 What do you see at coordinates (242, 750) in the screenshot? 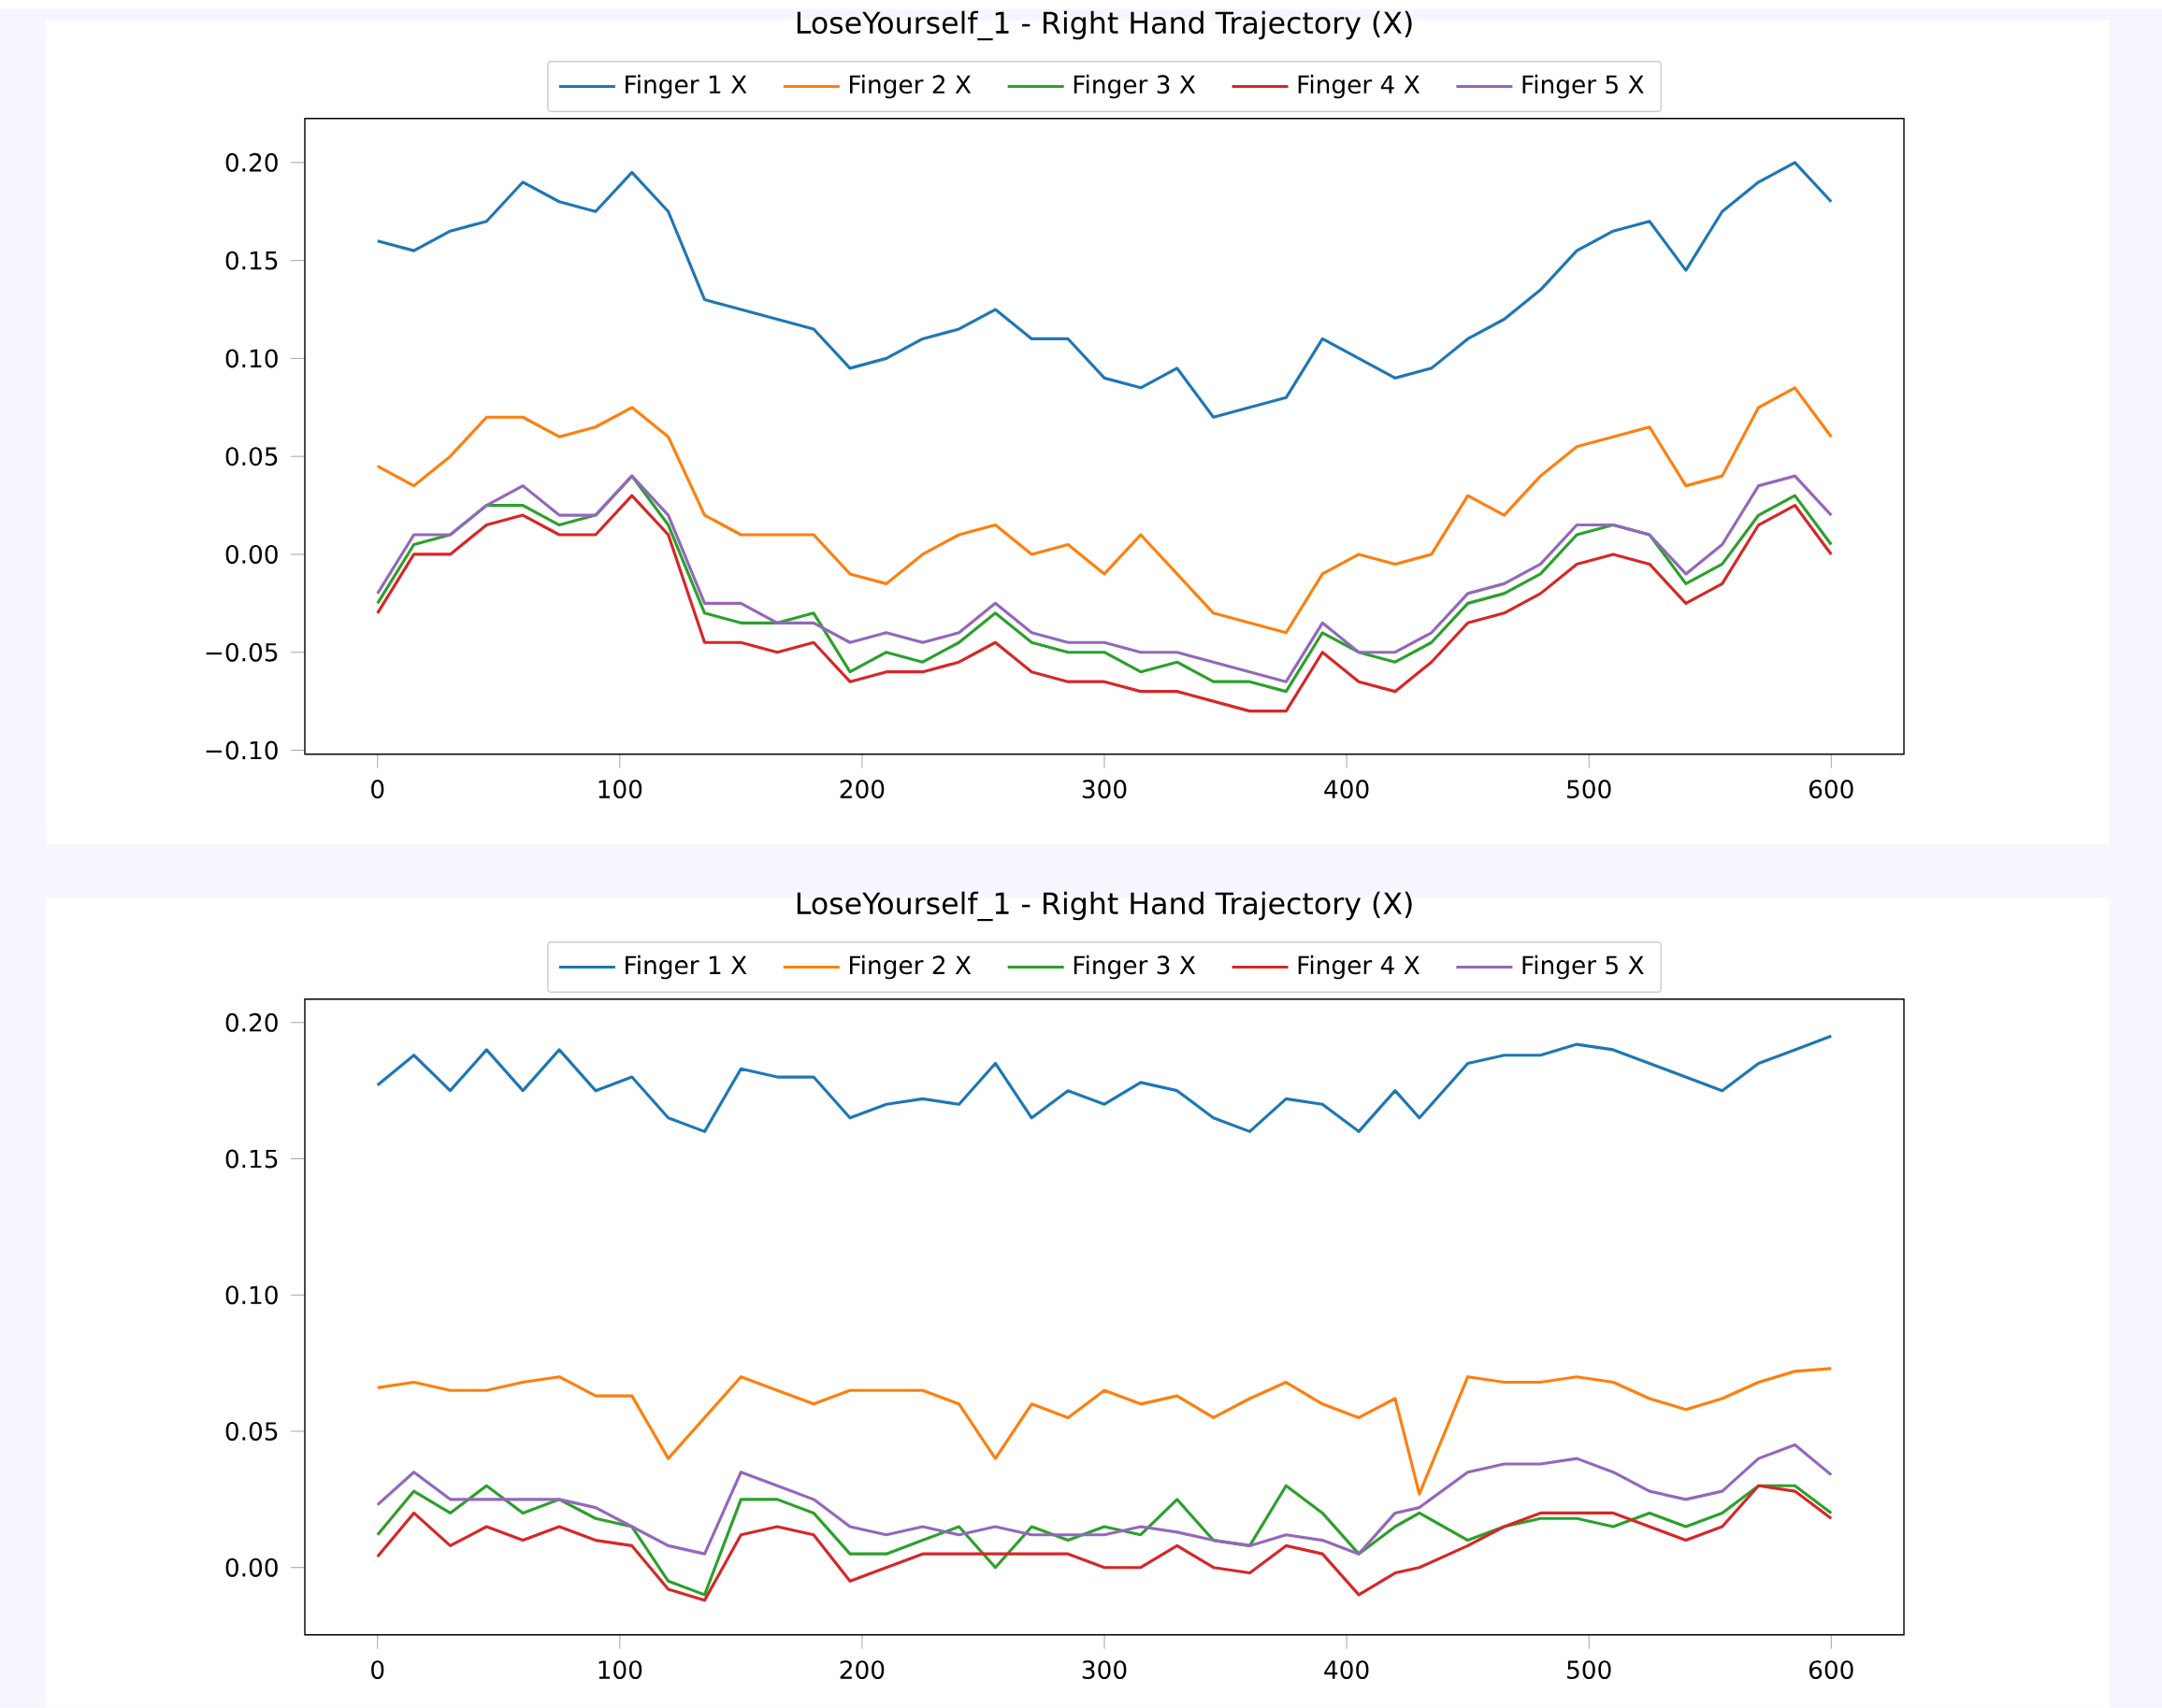
I see `y-tick-label: −0.10` at bounding box center [242, 750].